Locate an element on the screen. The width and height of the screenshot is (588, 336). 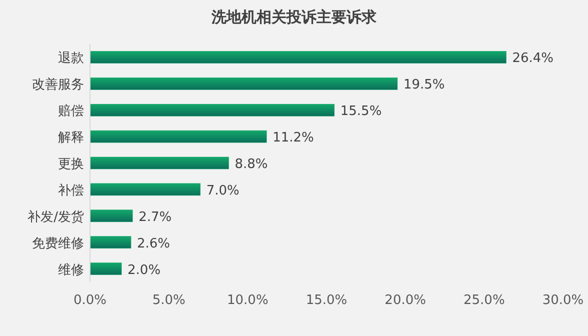
chart-title: 洗地机相关投诉主要诉求 is located at coordinates (294, 17).